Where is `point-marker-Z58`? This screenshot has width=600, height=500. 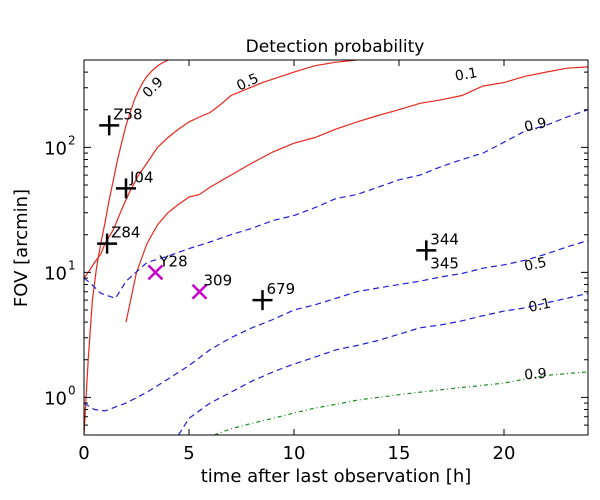 point-marker-Z58 is located at coordinates (109, 125).